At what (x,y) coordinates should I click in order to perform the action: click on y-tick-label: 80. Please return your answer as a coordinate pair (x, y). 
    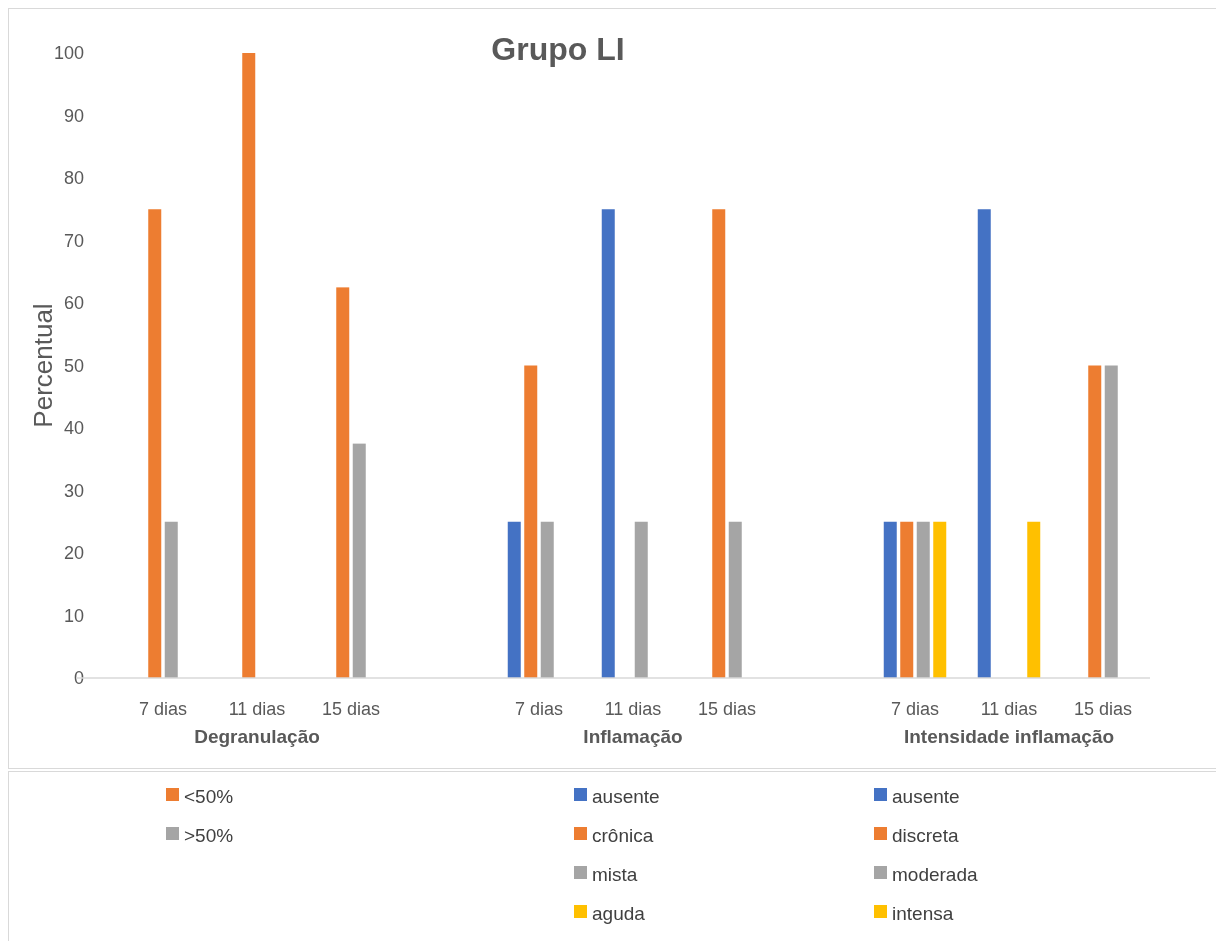
    Looking at the image, I should click on (73, 178).